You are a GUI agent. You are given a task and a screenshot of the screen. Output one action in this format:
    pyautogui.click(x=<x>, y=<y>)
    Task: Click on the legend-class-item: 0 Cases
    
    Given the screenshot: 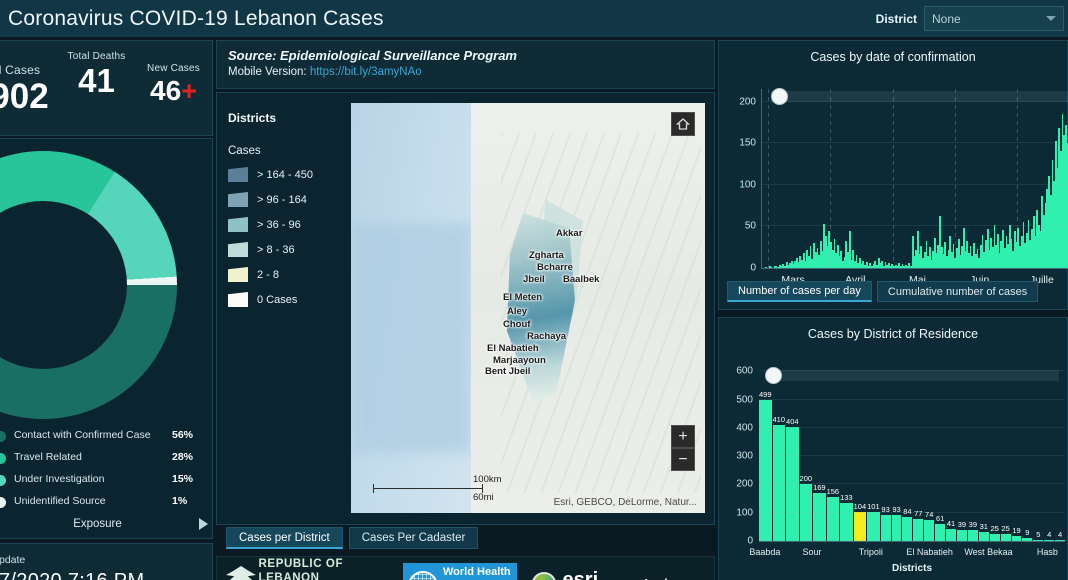 What is the action you would take?
    pyautogui.click(x=287, y=299)
    